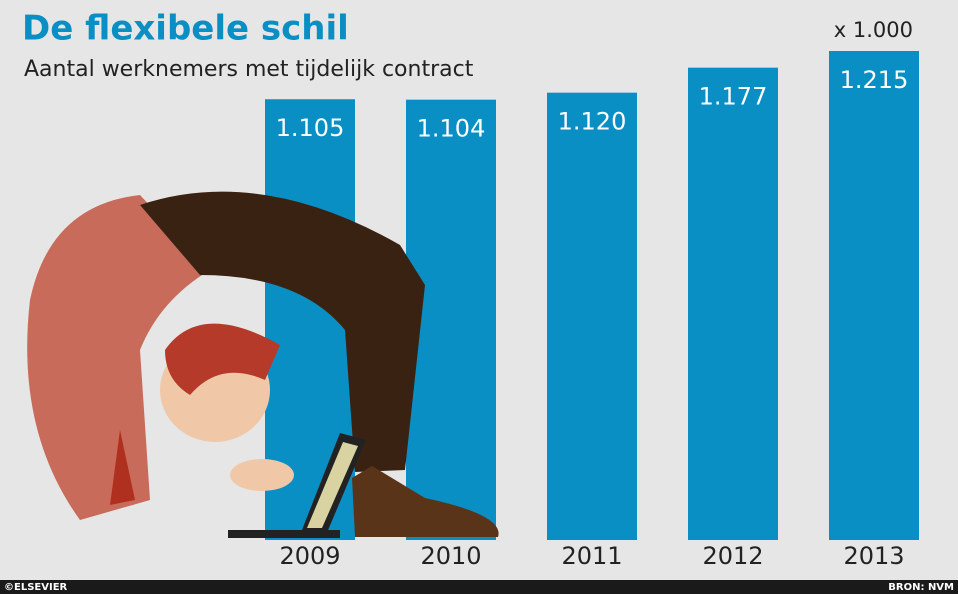 The height and width of the screenshot is (594, 958). I want to click on x-tick-label: 2012, so click(732, 556).